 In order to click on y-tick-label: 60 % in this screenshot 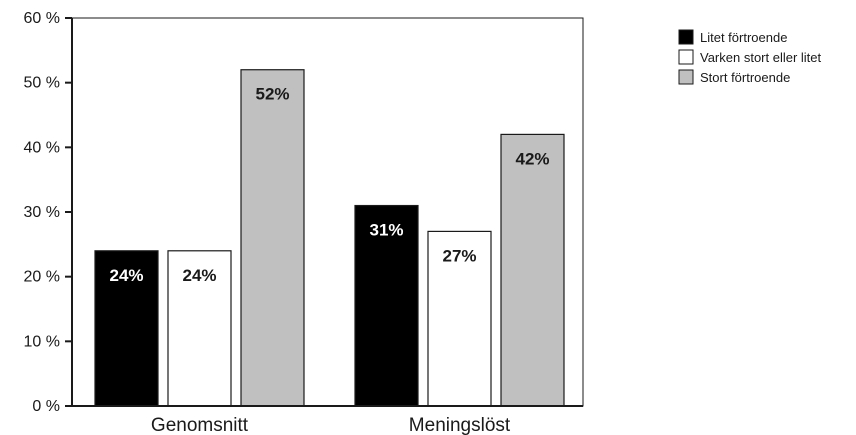, I will do `click(42, 18)`.